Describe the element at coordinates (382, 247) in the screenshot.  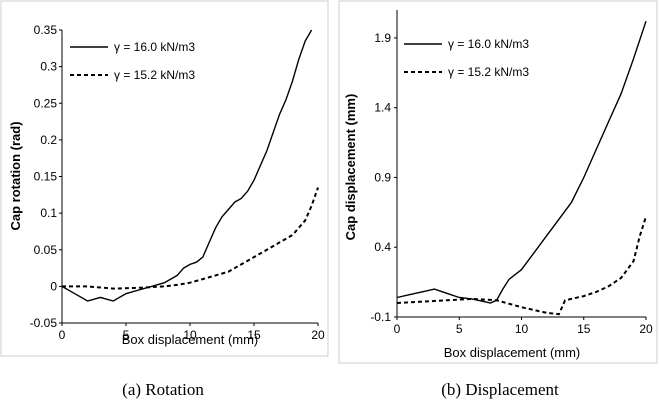
I see `y-tick-label: 0.4` at that location.